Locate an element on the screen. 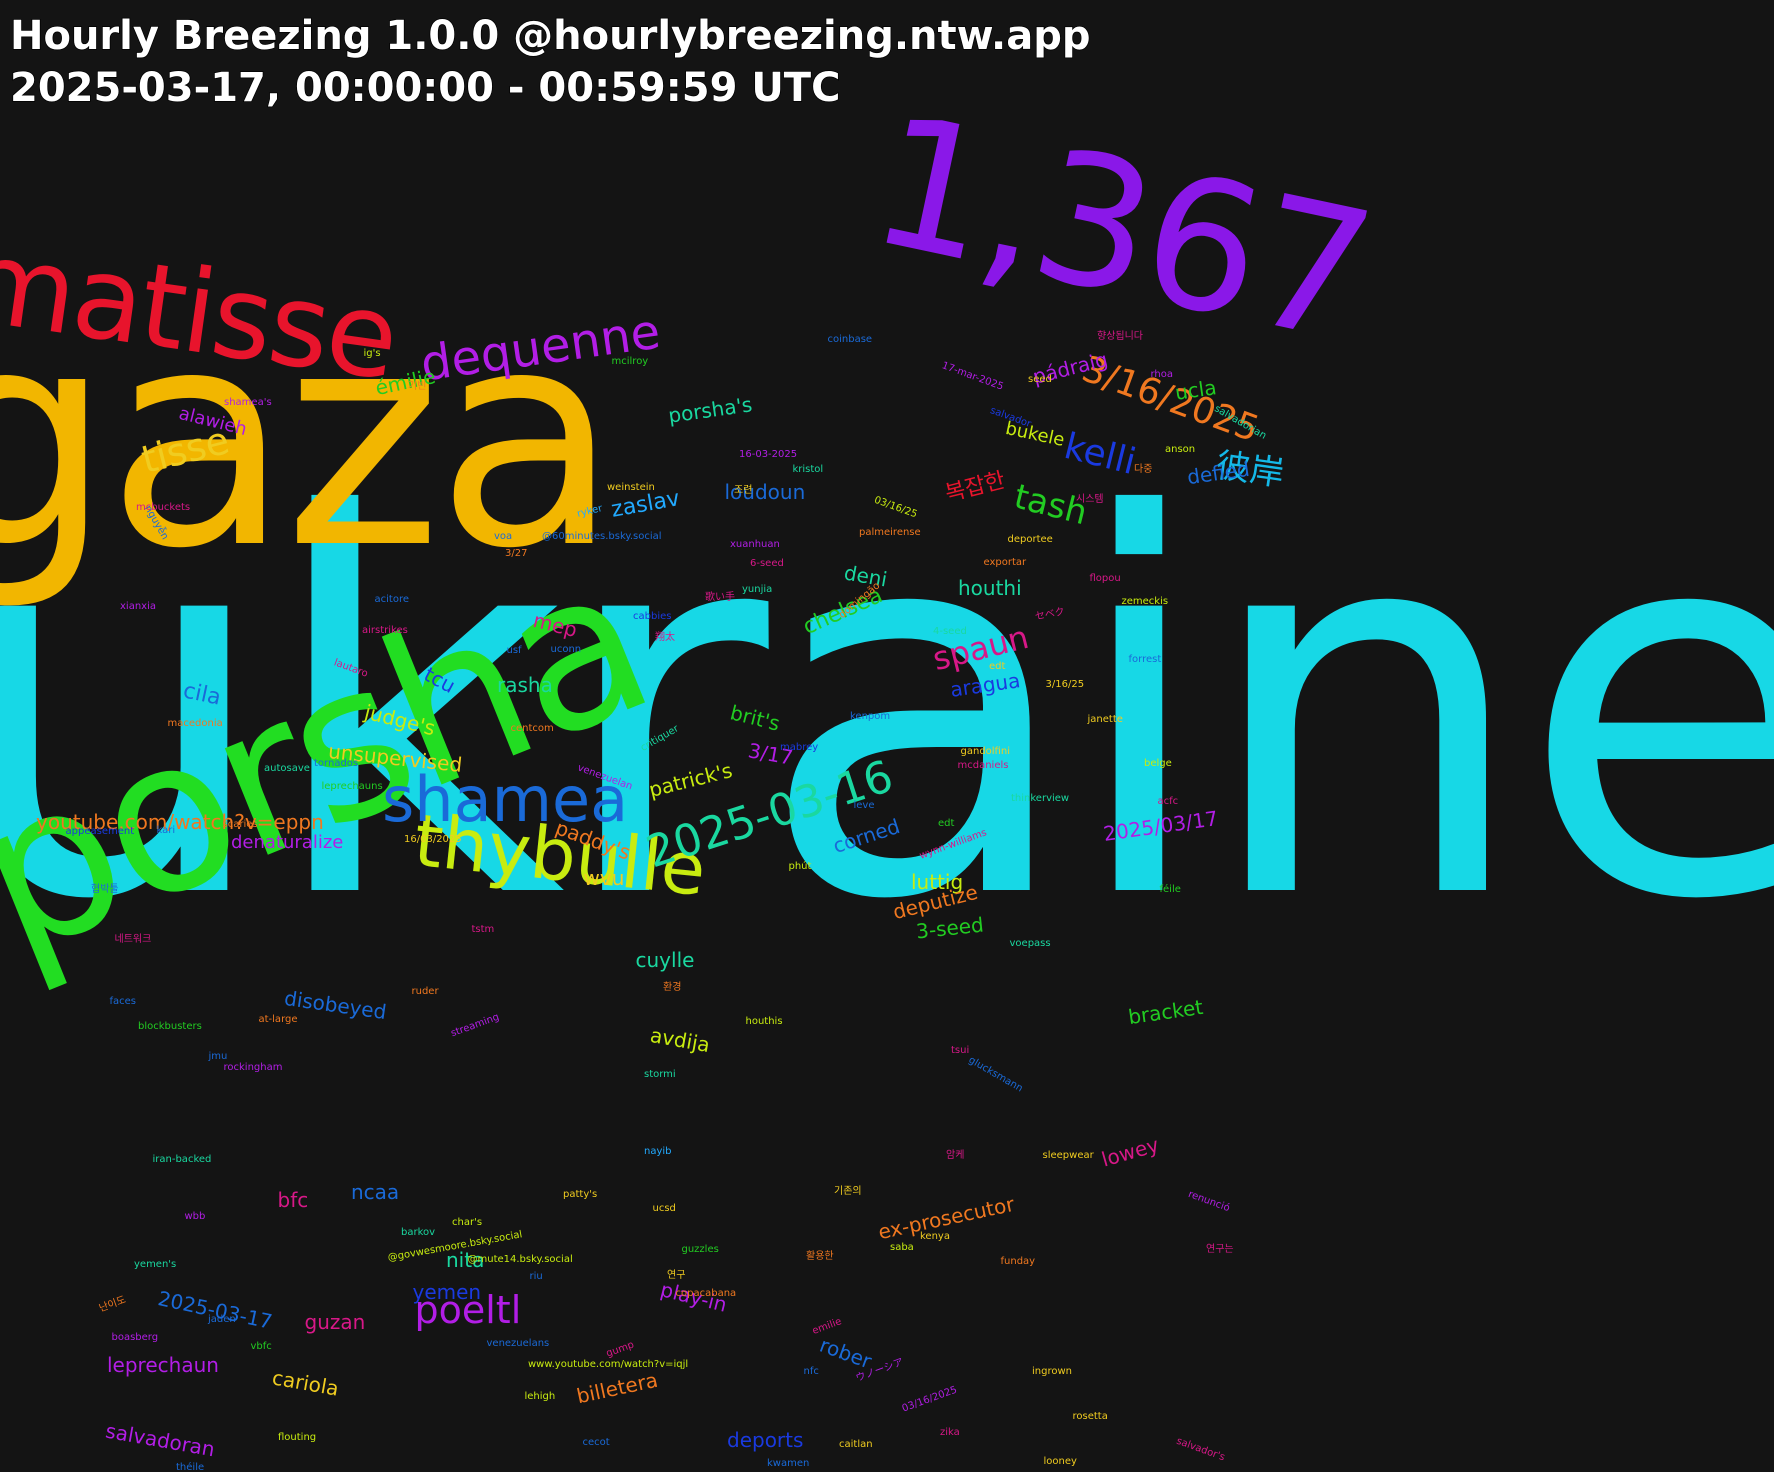 This screenshot has width=1774, height=1472. cloud-word: deports is located at coordinates (765, 1440).